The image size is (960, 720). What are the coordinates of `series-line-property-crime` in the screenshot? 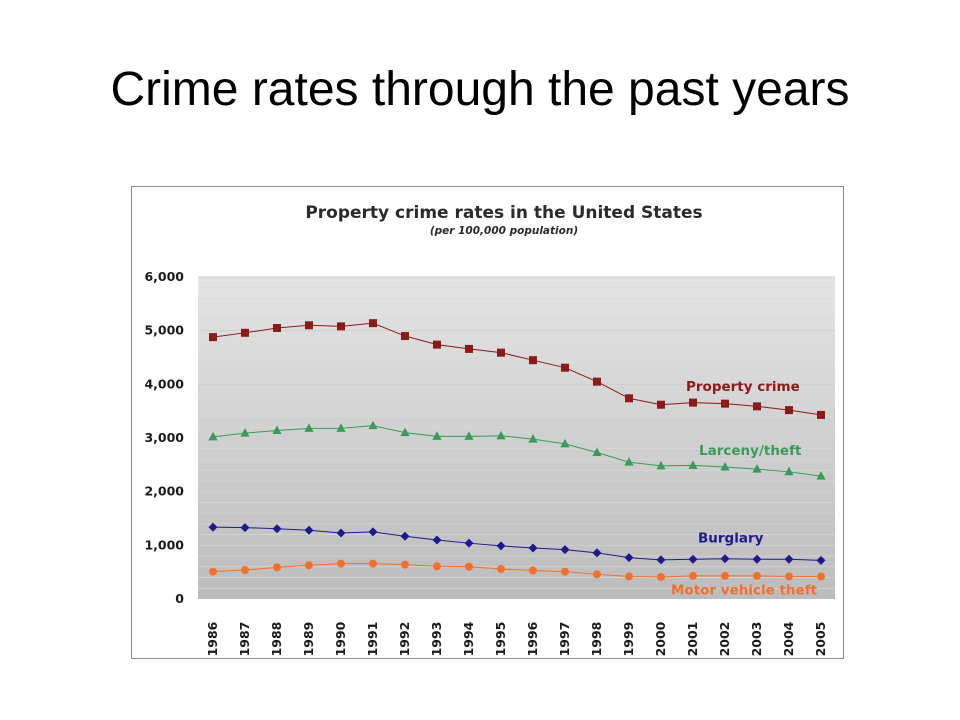 It's located at (517, 369).